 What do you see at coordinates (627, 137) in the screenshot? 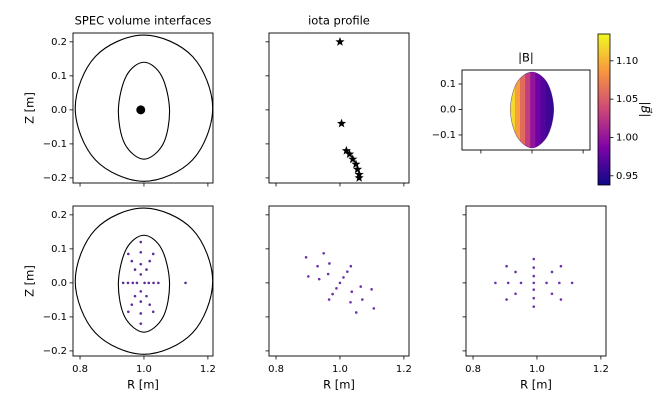
I see `colorbar-tick-label: 1.00` at bounding box center [627, 137].